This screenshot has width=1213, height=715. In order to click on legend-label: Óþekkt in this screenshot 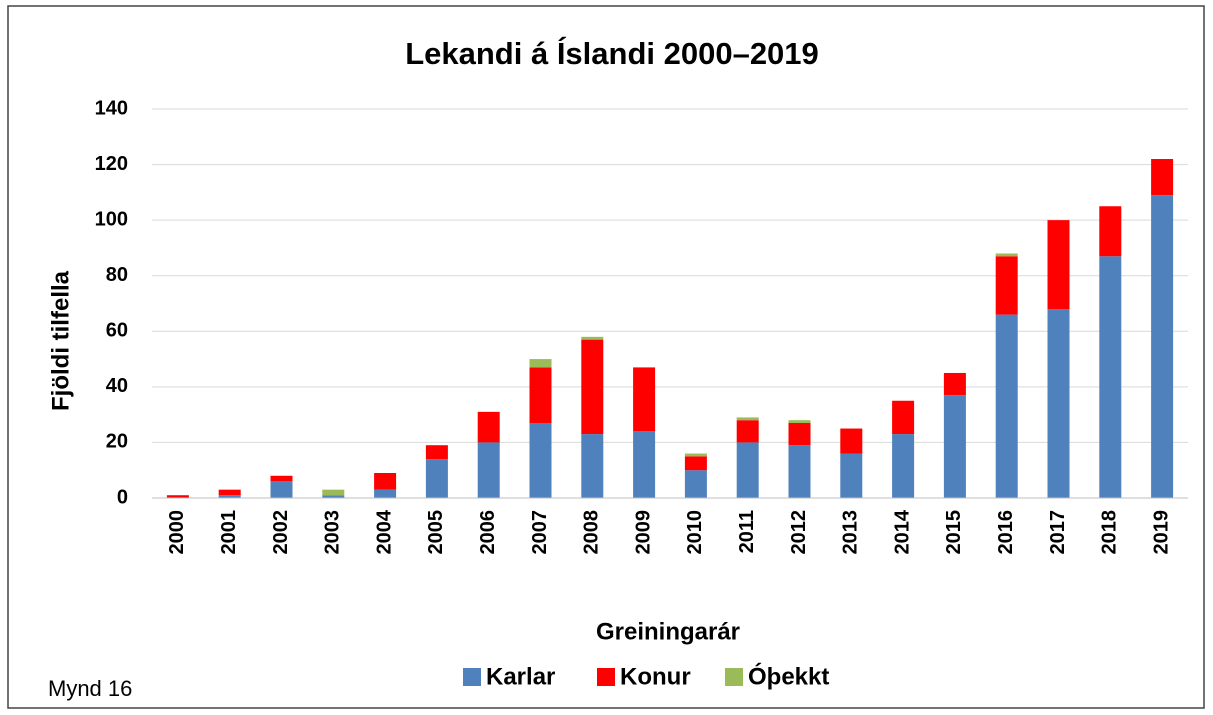, I will do `click(788, 676)`.